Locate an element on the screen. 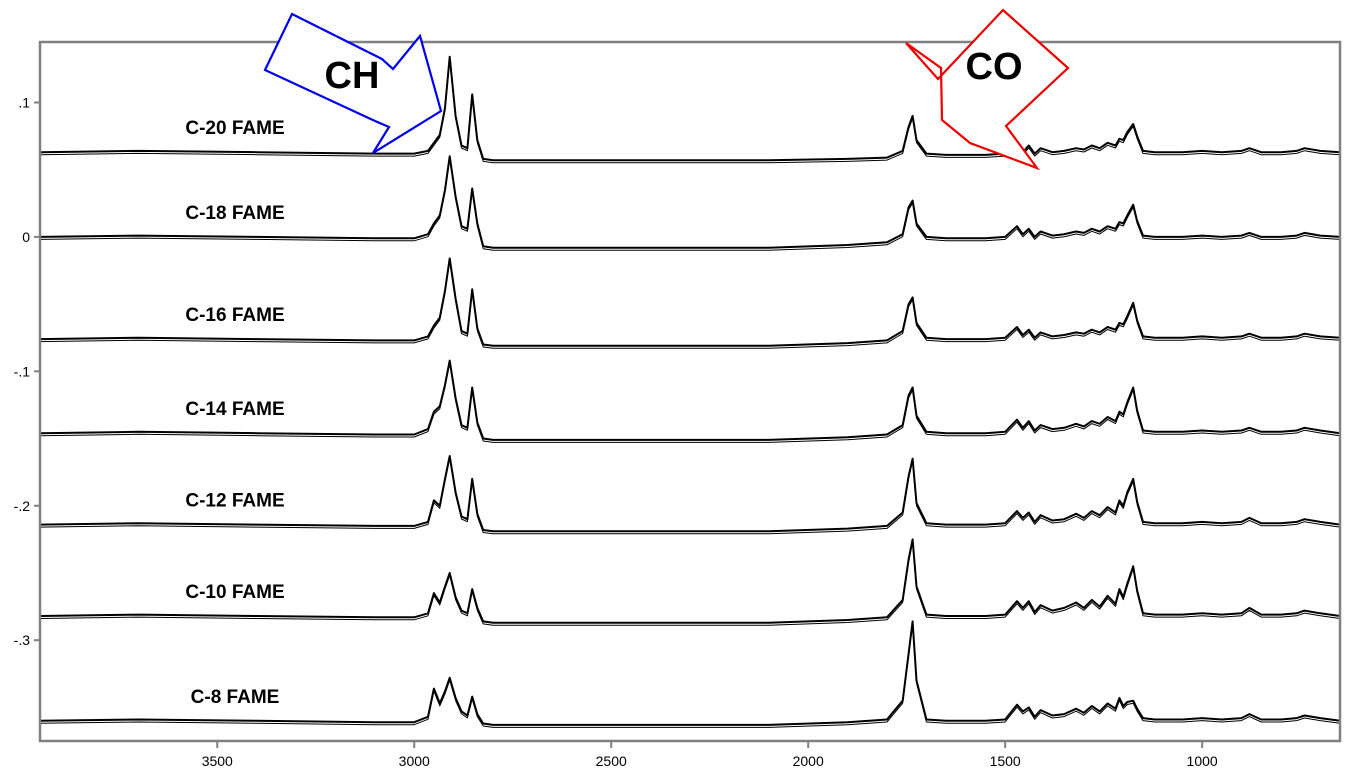 This screenshot has height=783, width=1346. x-tick-label: 1000 is located at coordinates (1202, 761).